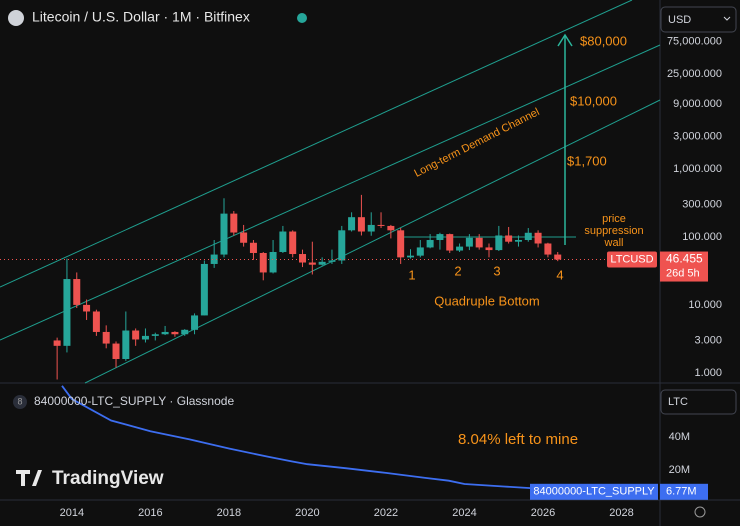 Image resolution: width=740 pixels, height=526 pixels. I want to click on unit-select, so click(698, 402).